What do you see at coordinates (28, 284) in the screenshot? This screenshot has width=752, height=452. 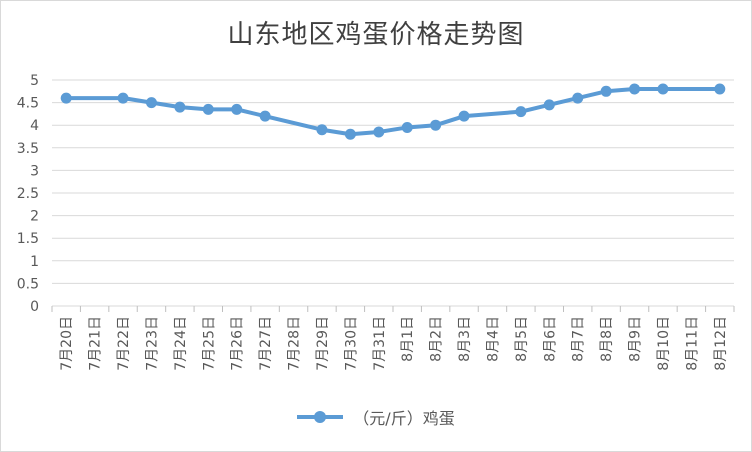 I see `y-tick-label: 0.5` at bounding box center [28, 284].